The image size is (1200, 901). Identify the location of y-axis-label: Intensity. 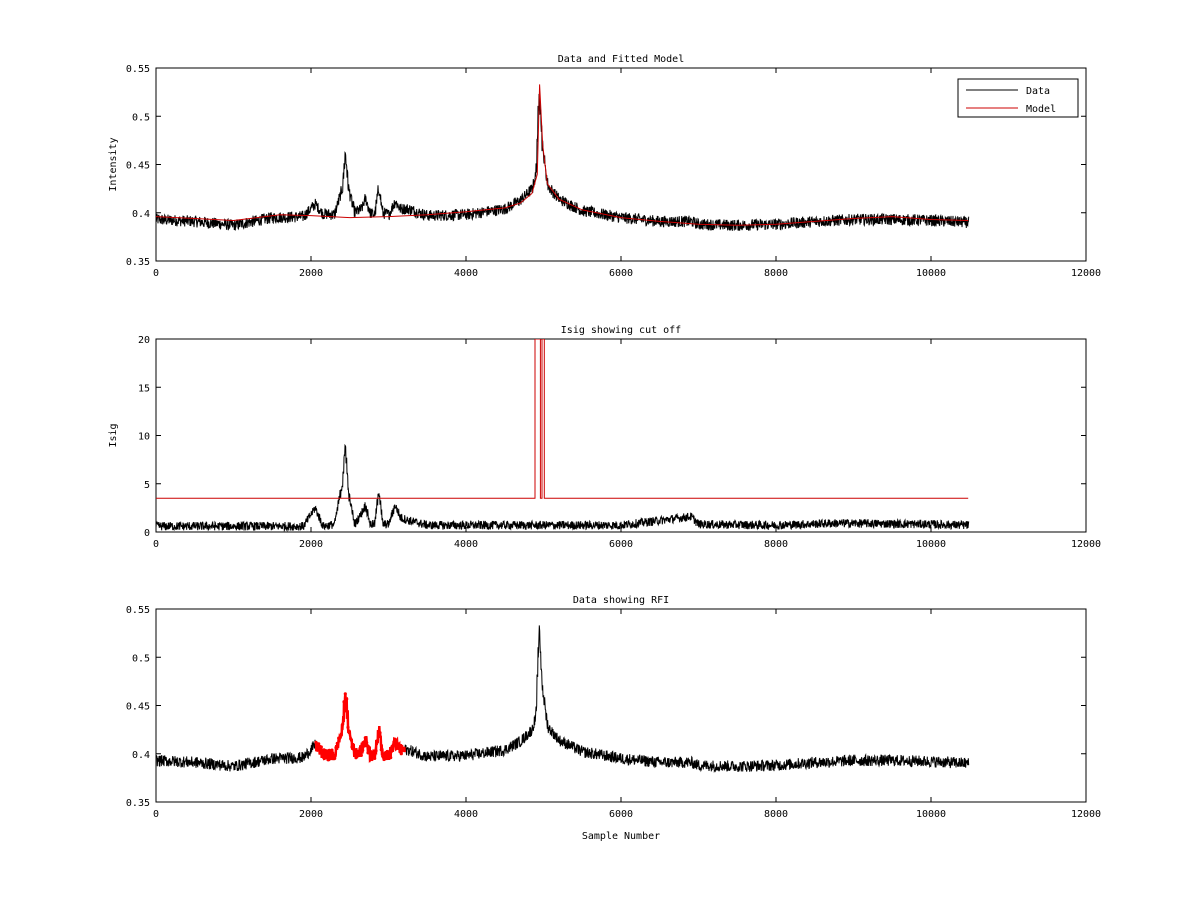
(113, 164).